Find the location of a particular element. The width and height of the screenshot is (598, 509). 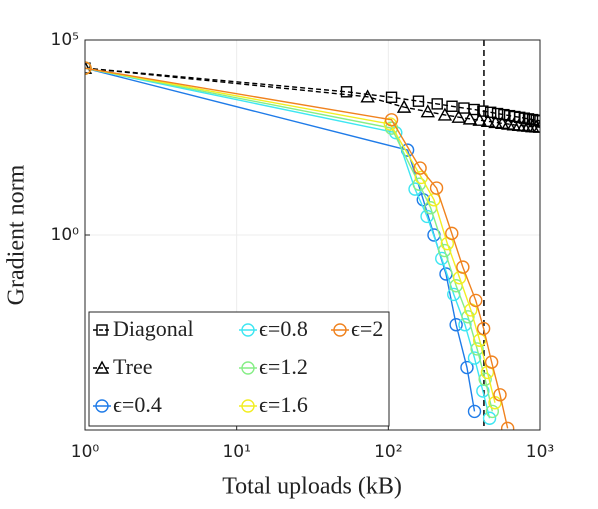

legend-label: ϵ=1.6 is located at coordinates (283, 404).